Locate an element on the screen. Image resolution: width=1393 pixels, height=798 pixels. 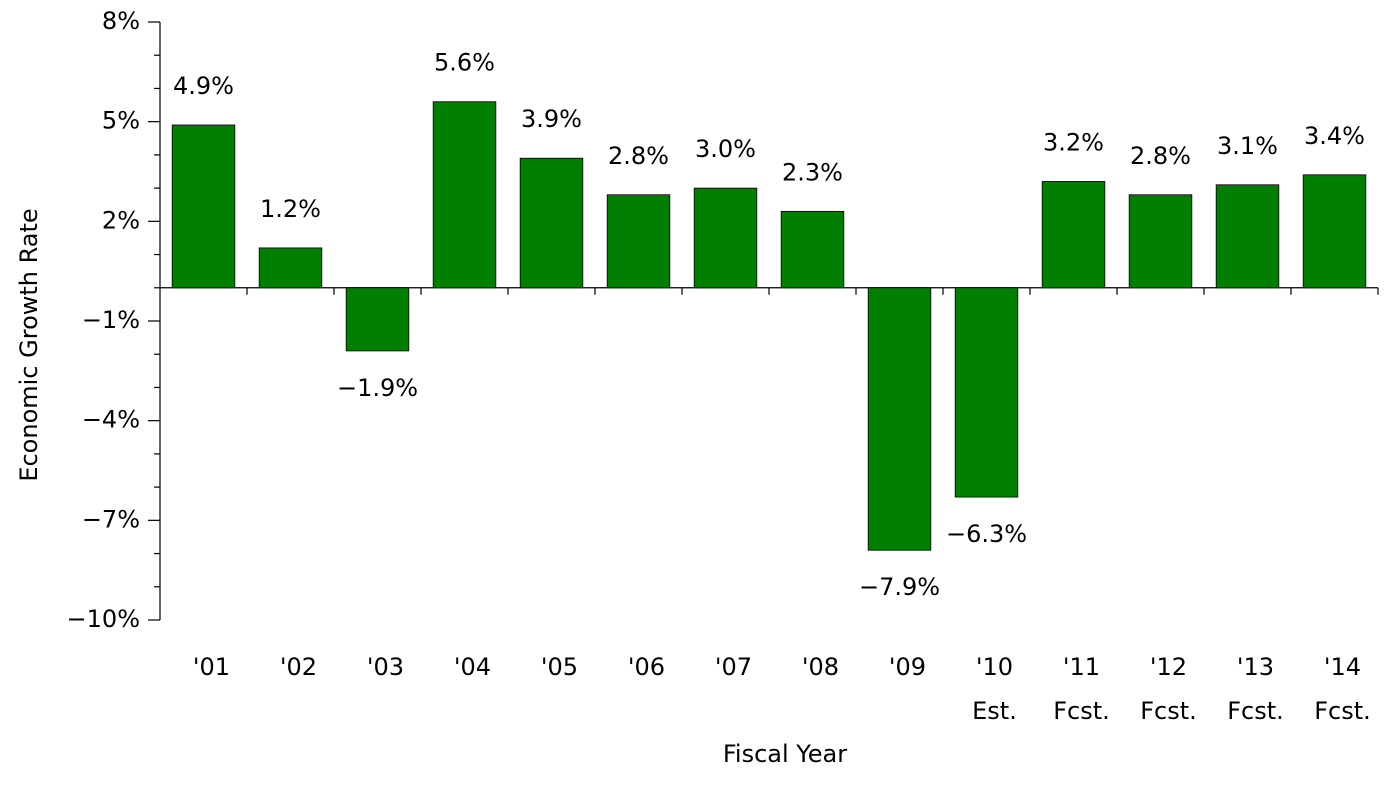
value-label: 3.2% is located at coordinates (1073, 142).